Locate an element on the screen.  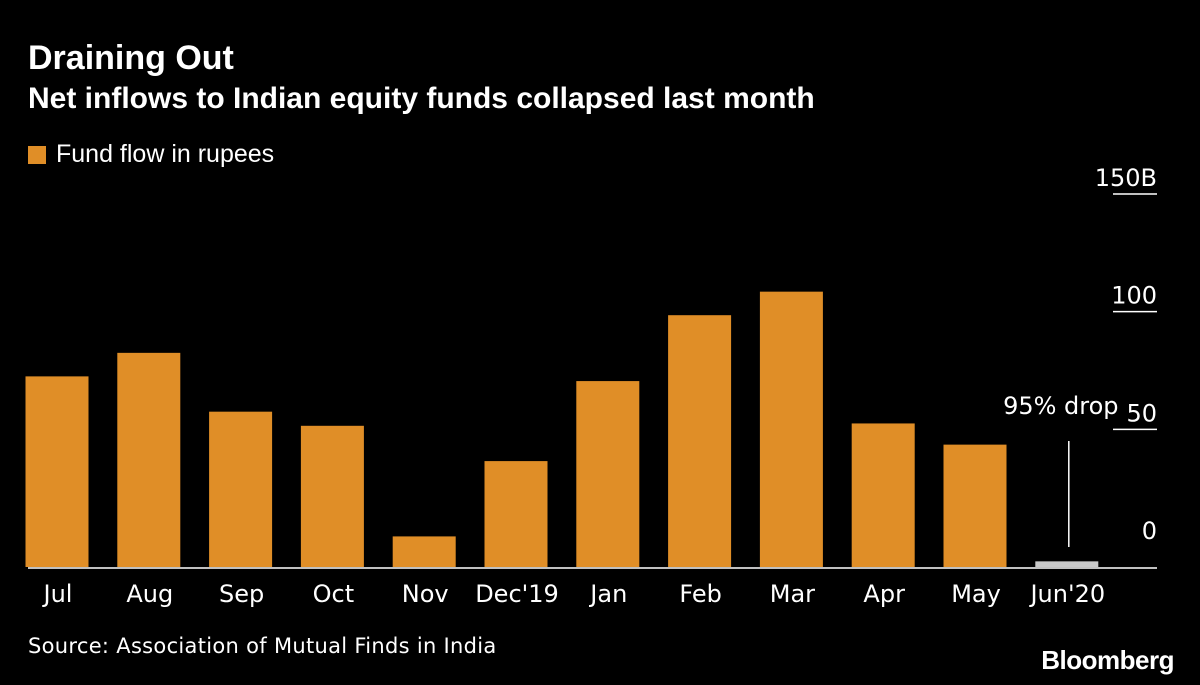
x-tick-label: May is located at coordinates (976, 594).